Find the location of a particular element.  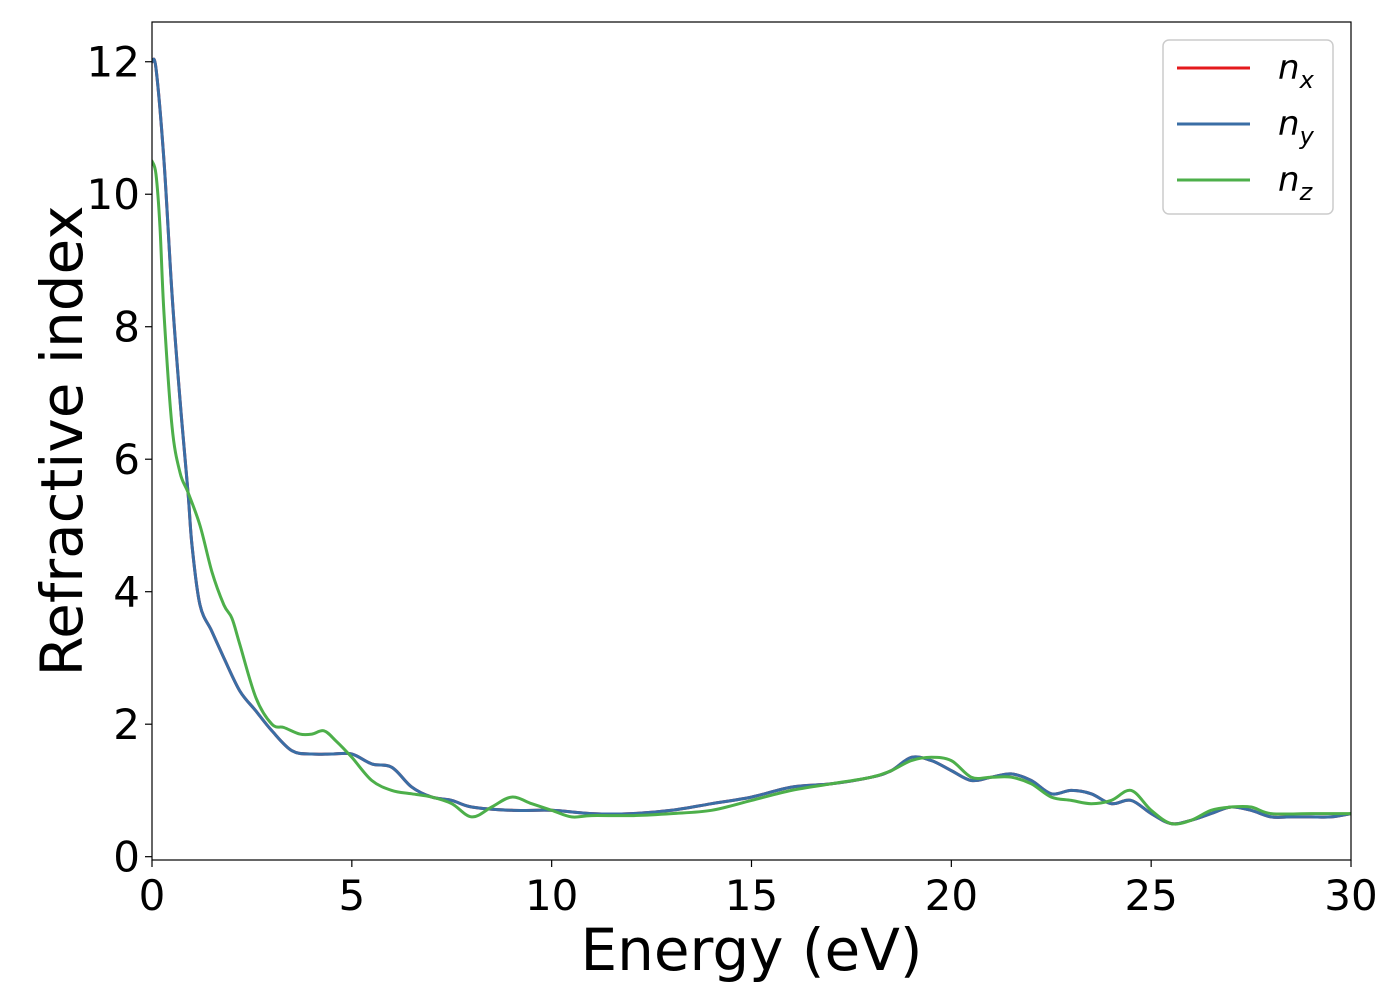

x-tick-label: 25 is located at coordinates (1150, 895).